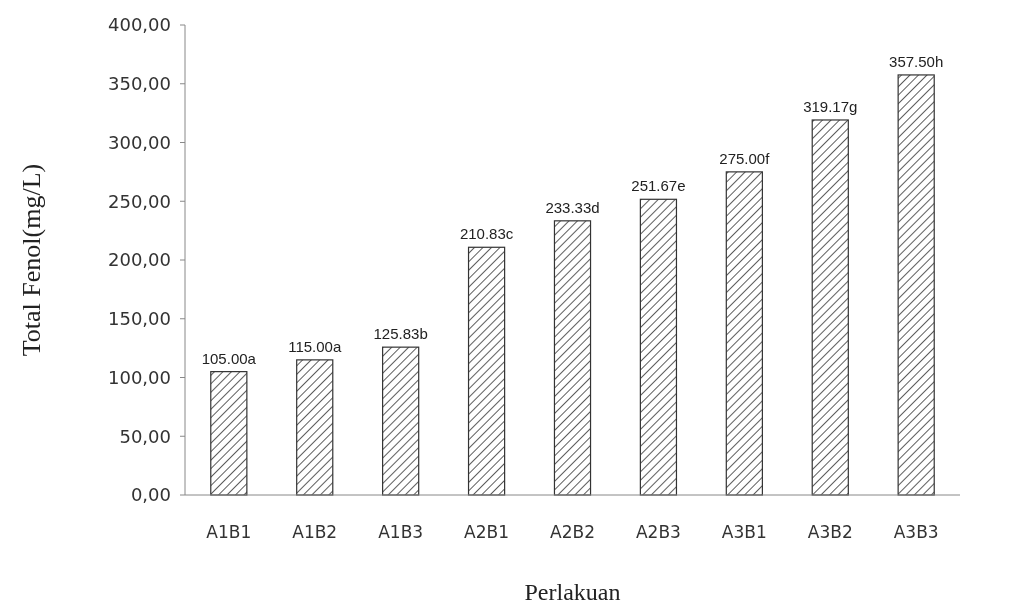 This screenshot has width=1010, height=608. I want to click on data-label: 115.00a, so click(315, 346).